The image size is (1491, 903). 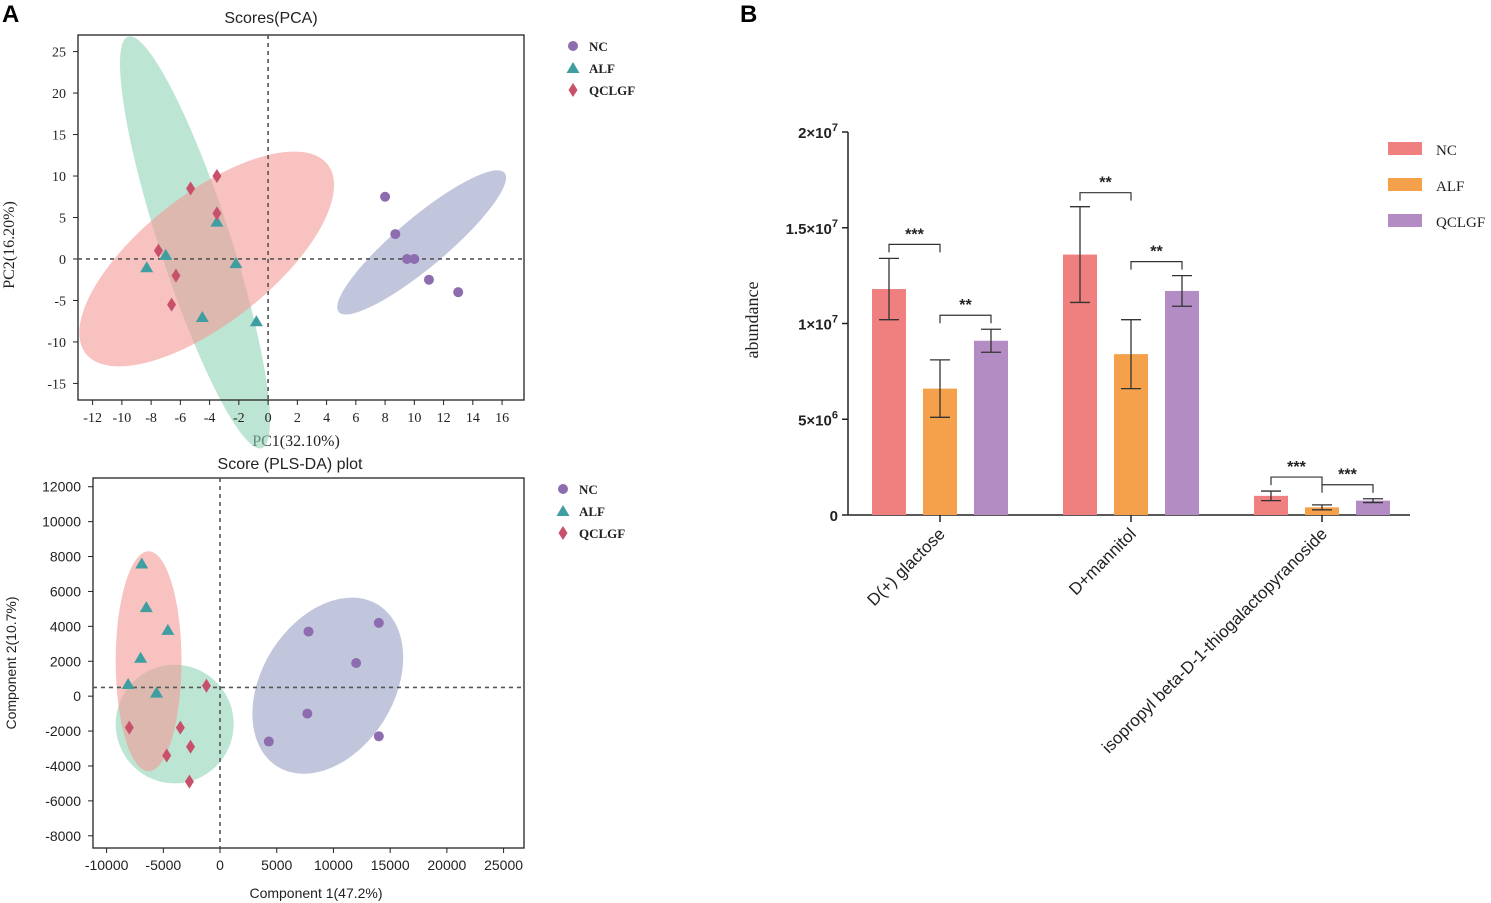 What do you see at coordinates (65, 591) in the screenshot?
I see `y-tick-label: 6000` at bounding box center [65, 591].